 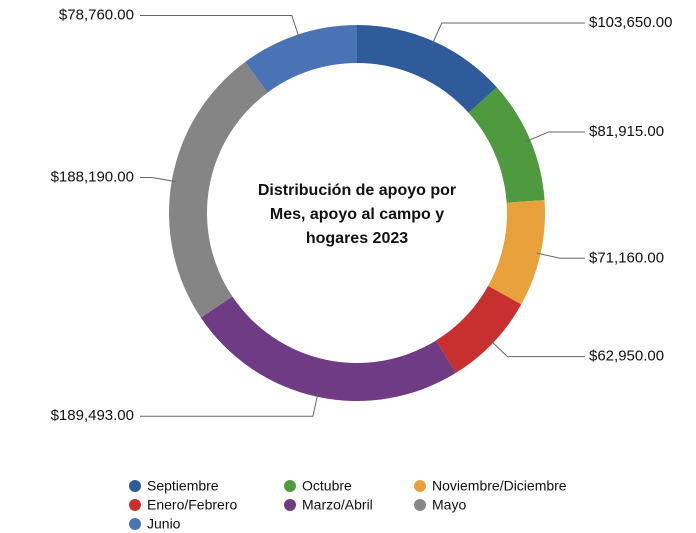 I want to click on legend-label: Noviembre/Diciembre, so click(x=499, y=486).